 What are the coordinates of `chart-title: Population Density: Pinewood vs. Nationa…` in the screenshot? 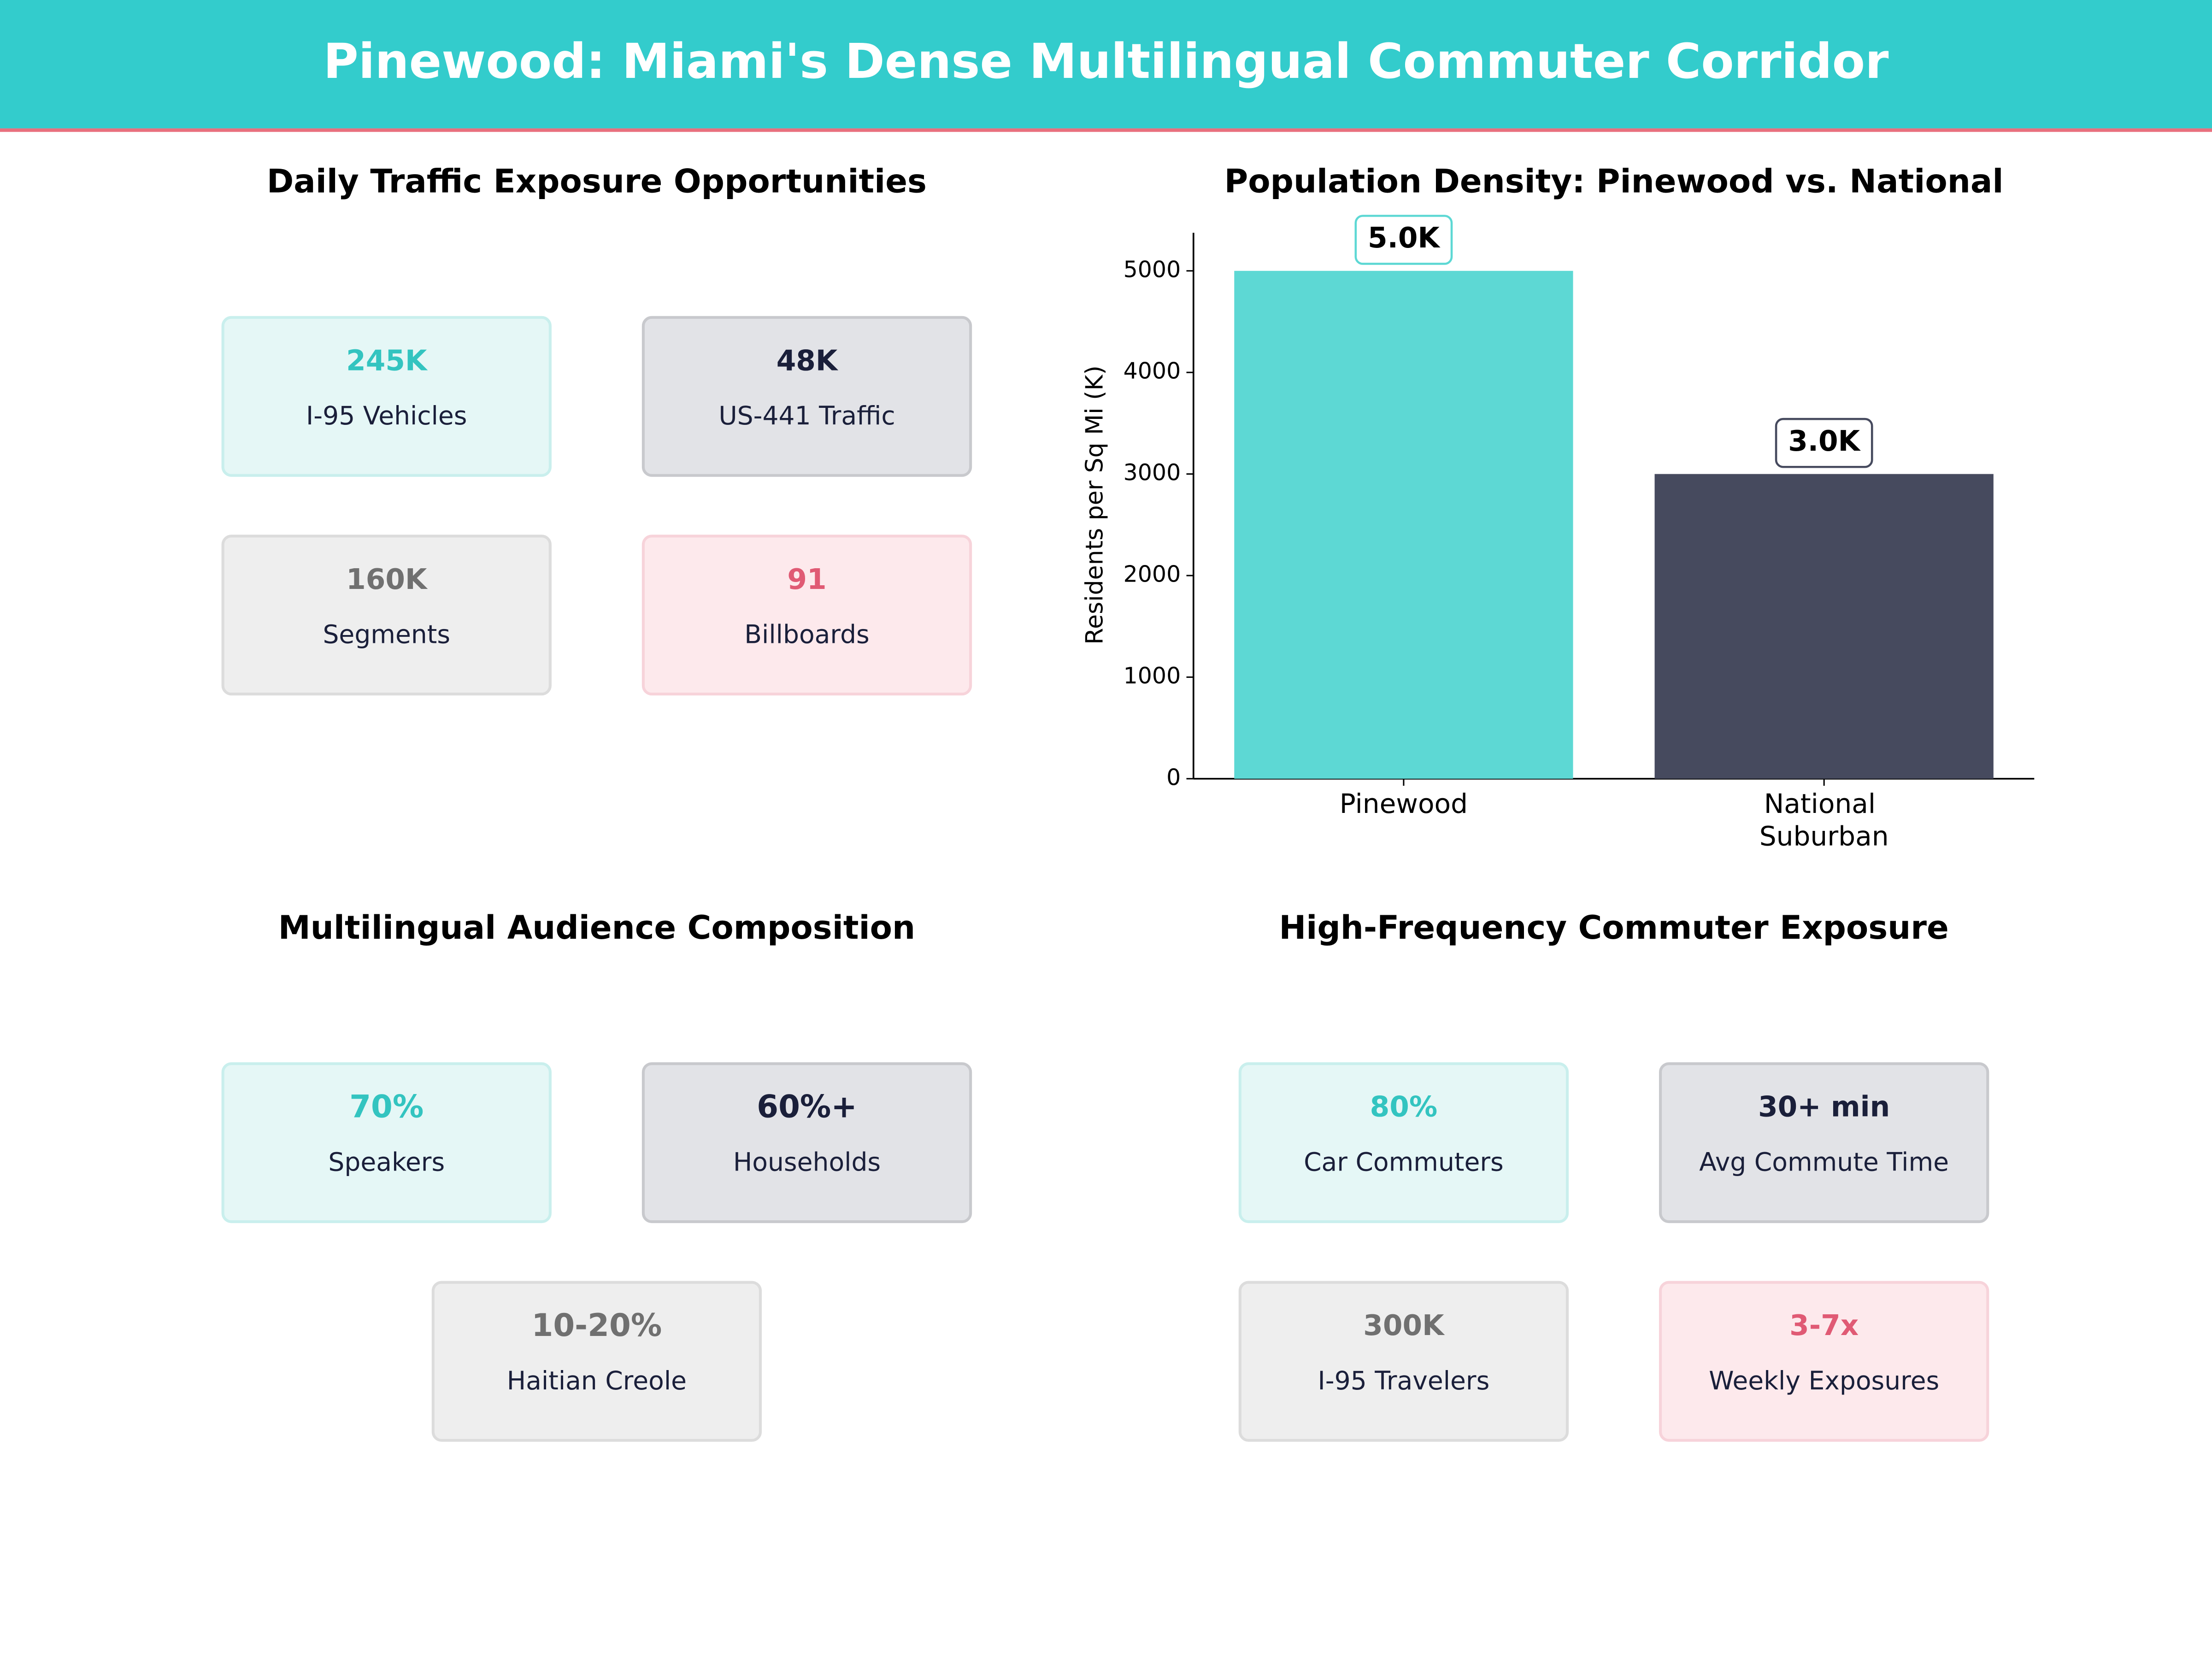 It's located at (1614, 181).